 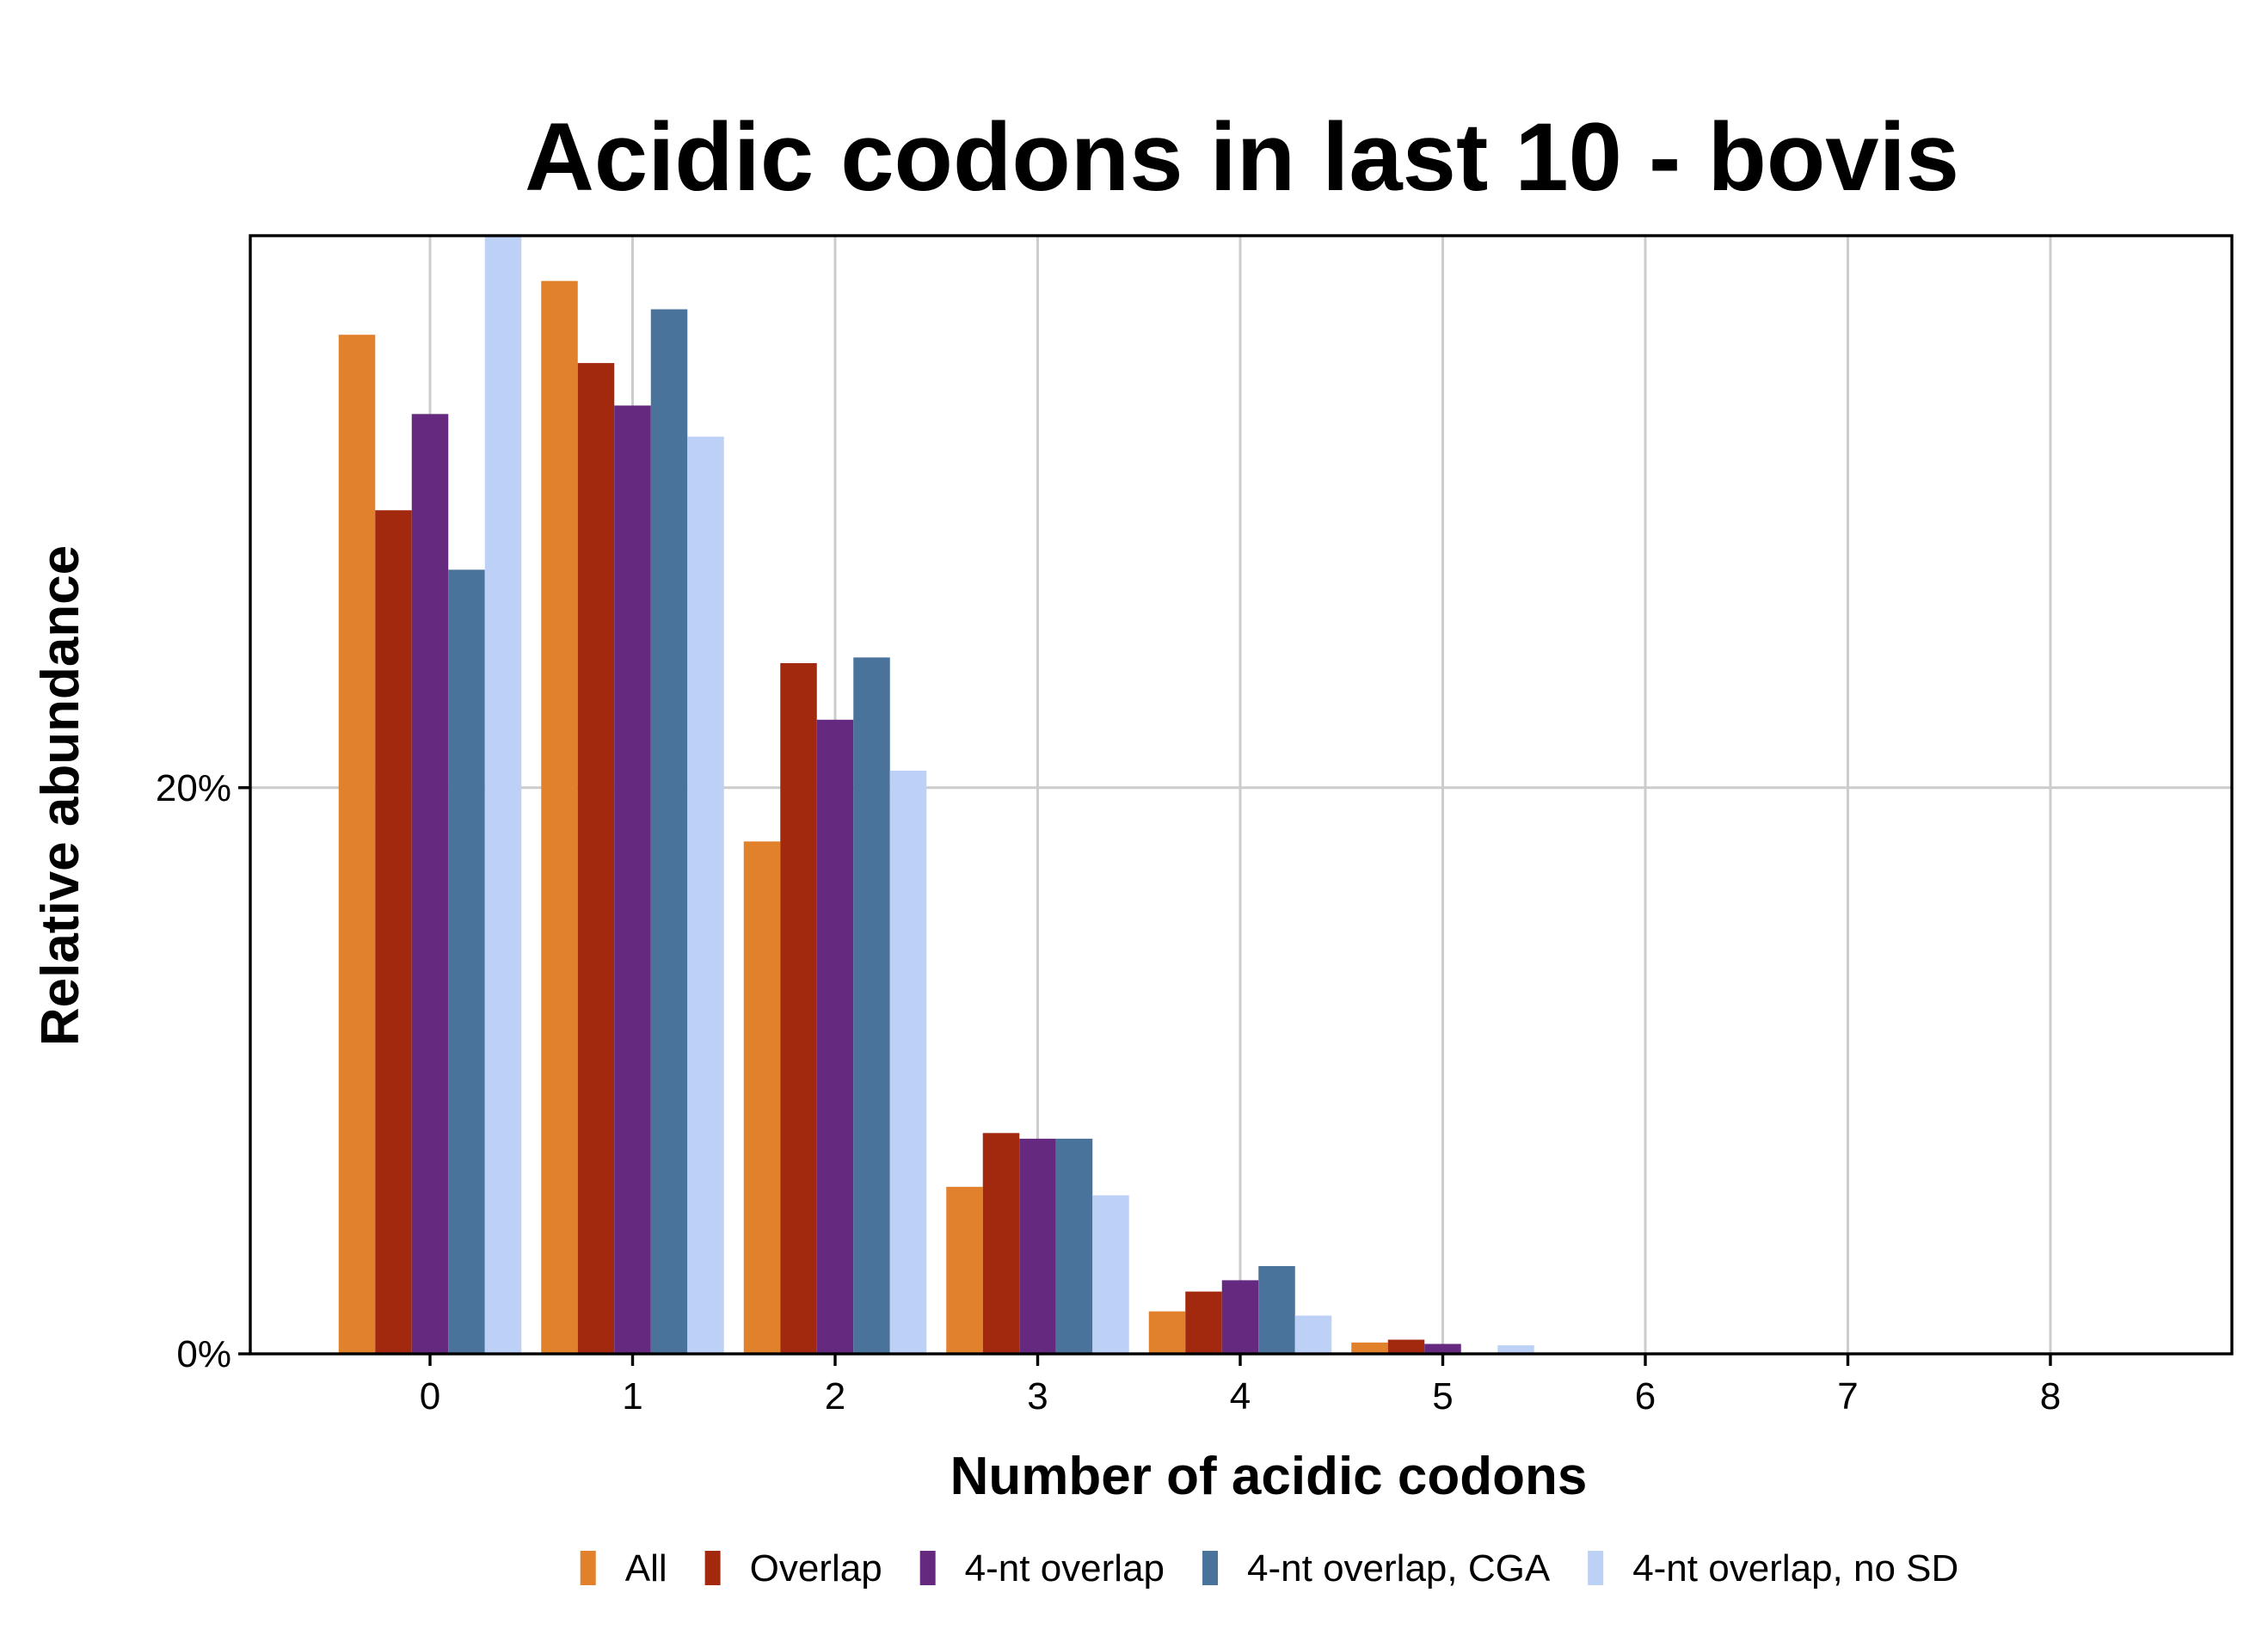 What do you see at coordinates (203, 1071) in the screenshot?
I see `y-axis: 0% 20%` at bounding box center [203, 1071].